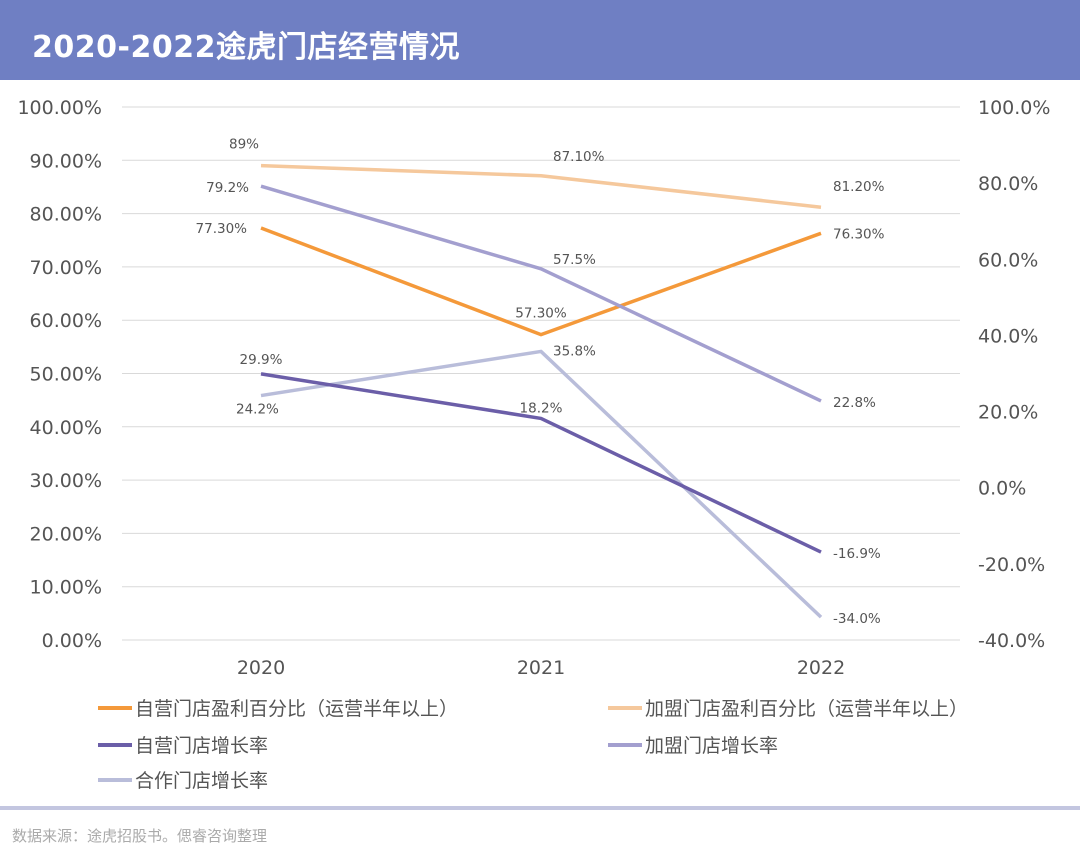  Describe the element at coordinates (66, 428) in the screenshot. I see `left-axis-tick-label: 40.00%` at that location.